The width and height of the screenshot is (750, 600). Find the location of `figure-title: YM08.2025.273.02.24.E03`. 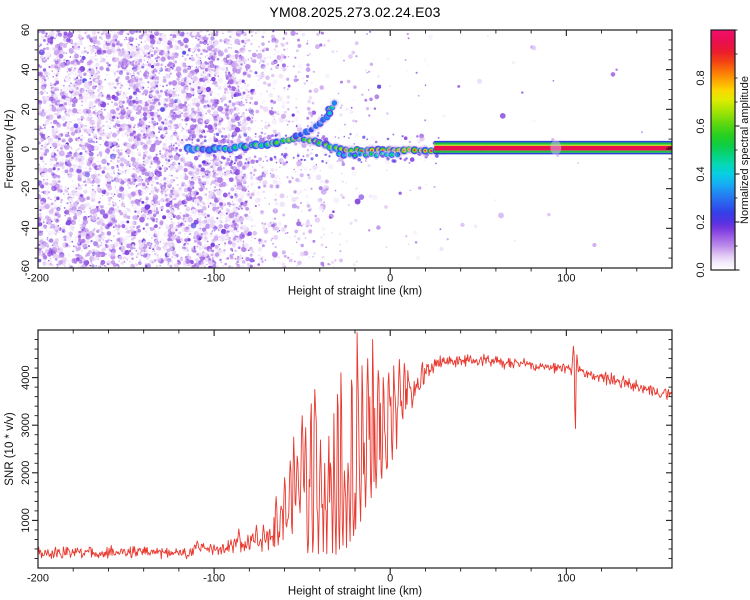

figure-title: YM08.2025.273.02.24.E03 is located at coordinates (355, 12).